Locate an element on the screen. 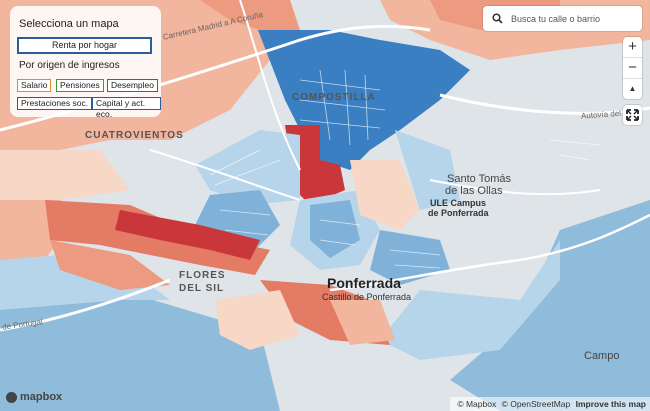 Image resolution: width=650 pixels, height=411 pixels. label-ponferrada: Ponferrada is located at coordinates (364, 283).